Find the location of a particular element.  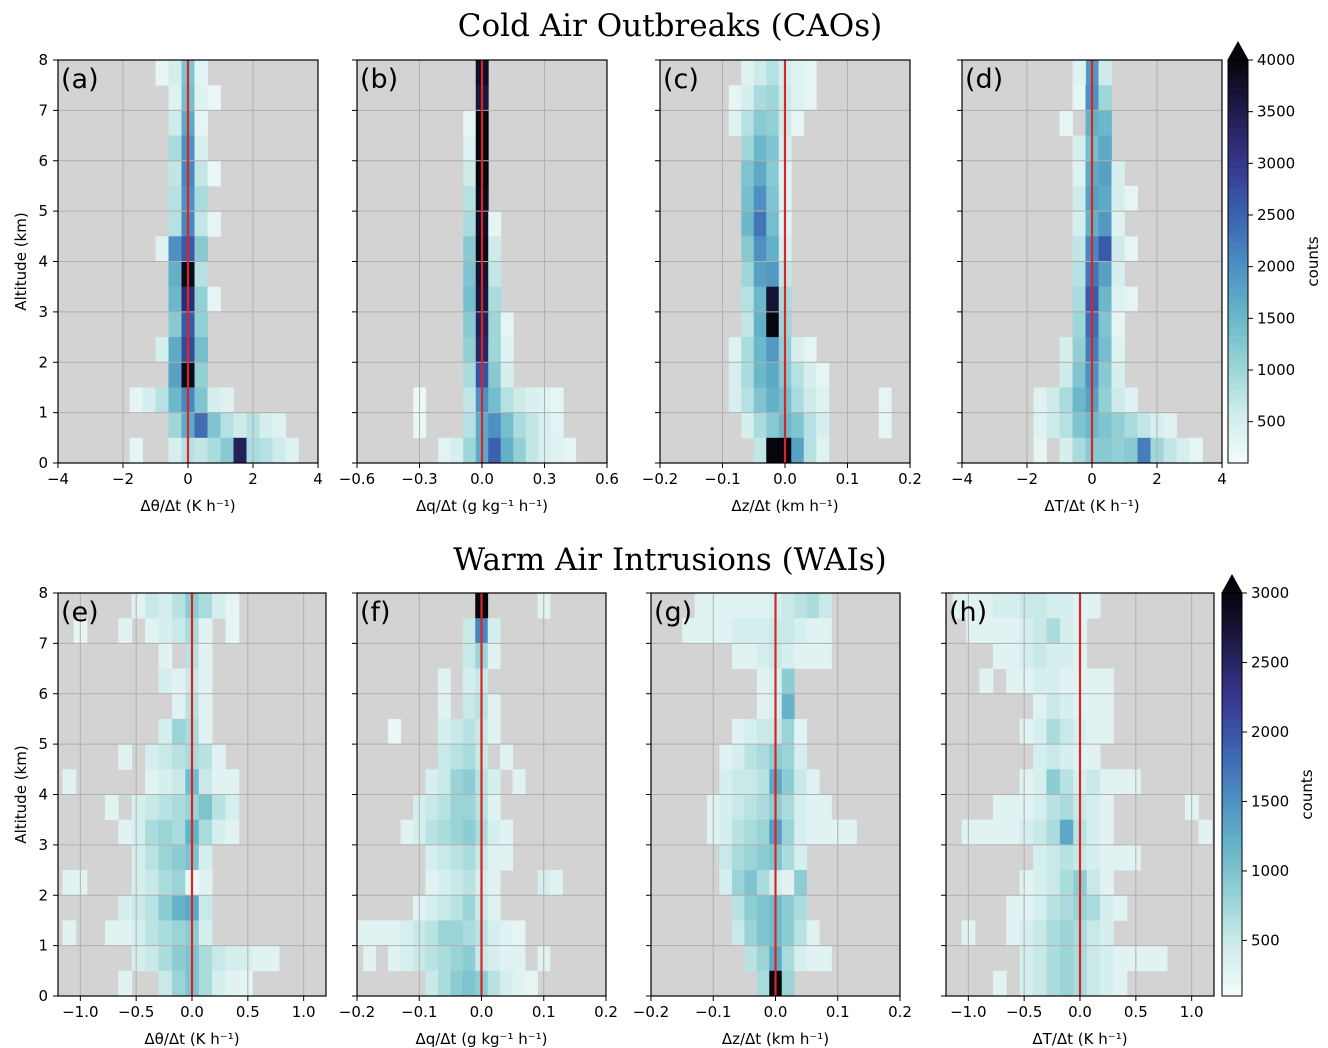

colorbar-tick-label: 3500 is located at coordinates (1276, 112).